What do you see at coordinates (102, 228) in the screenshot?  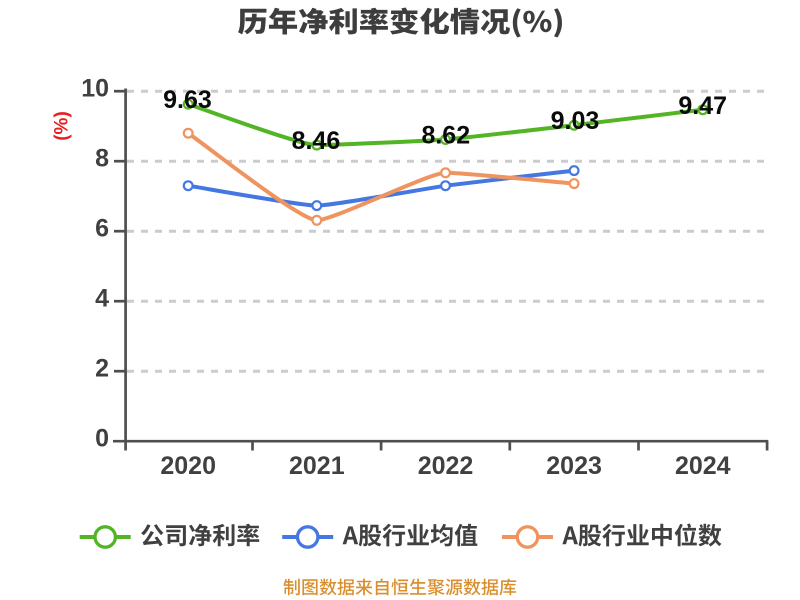 I see `svg-text: 6` at bounding box center [102, 228].